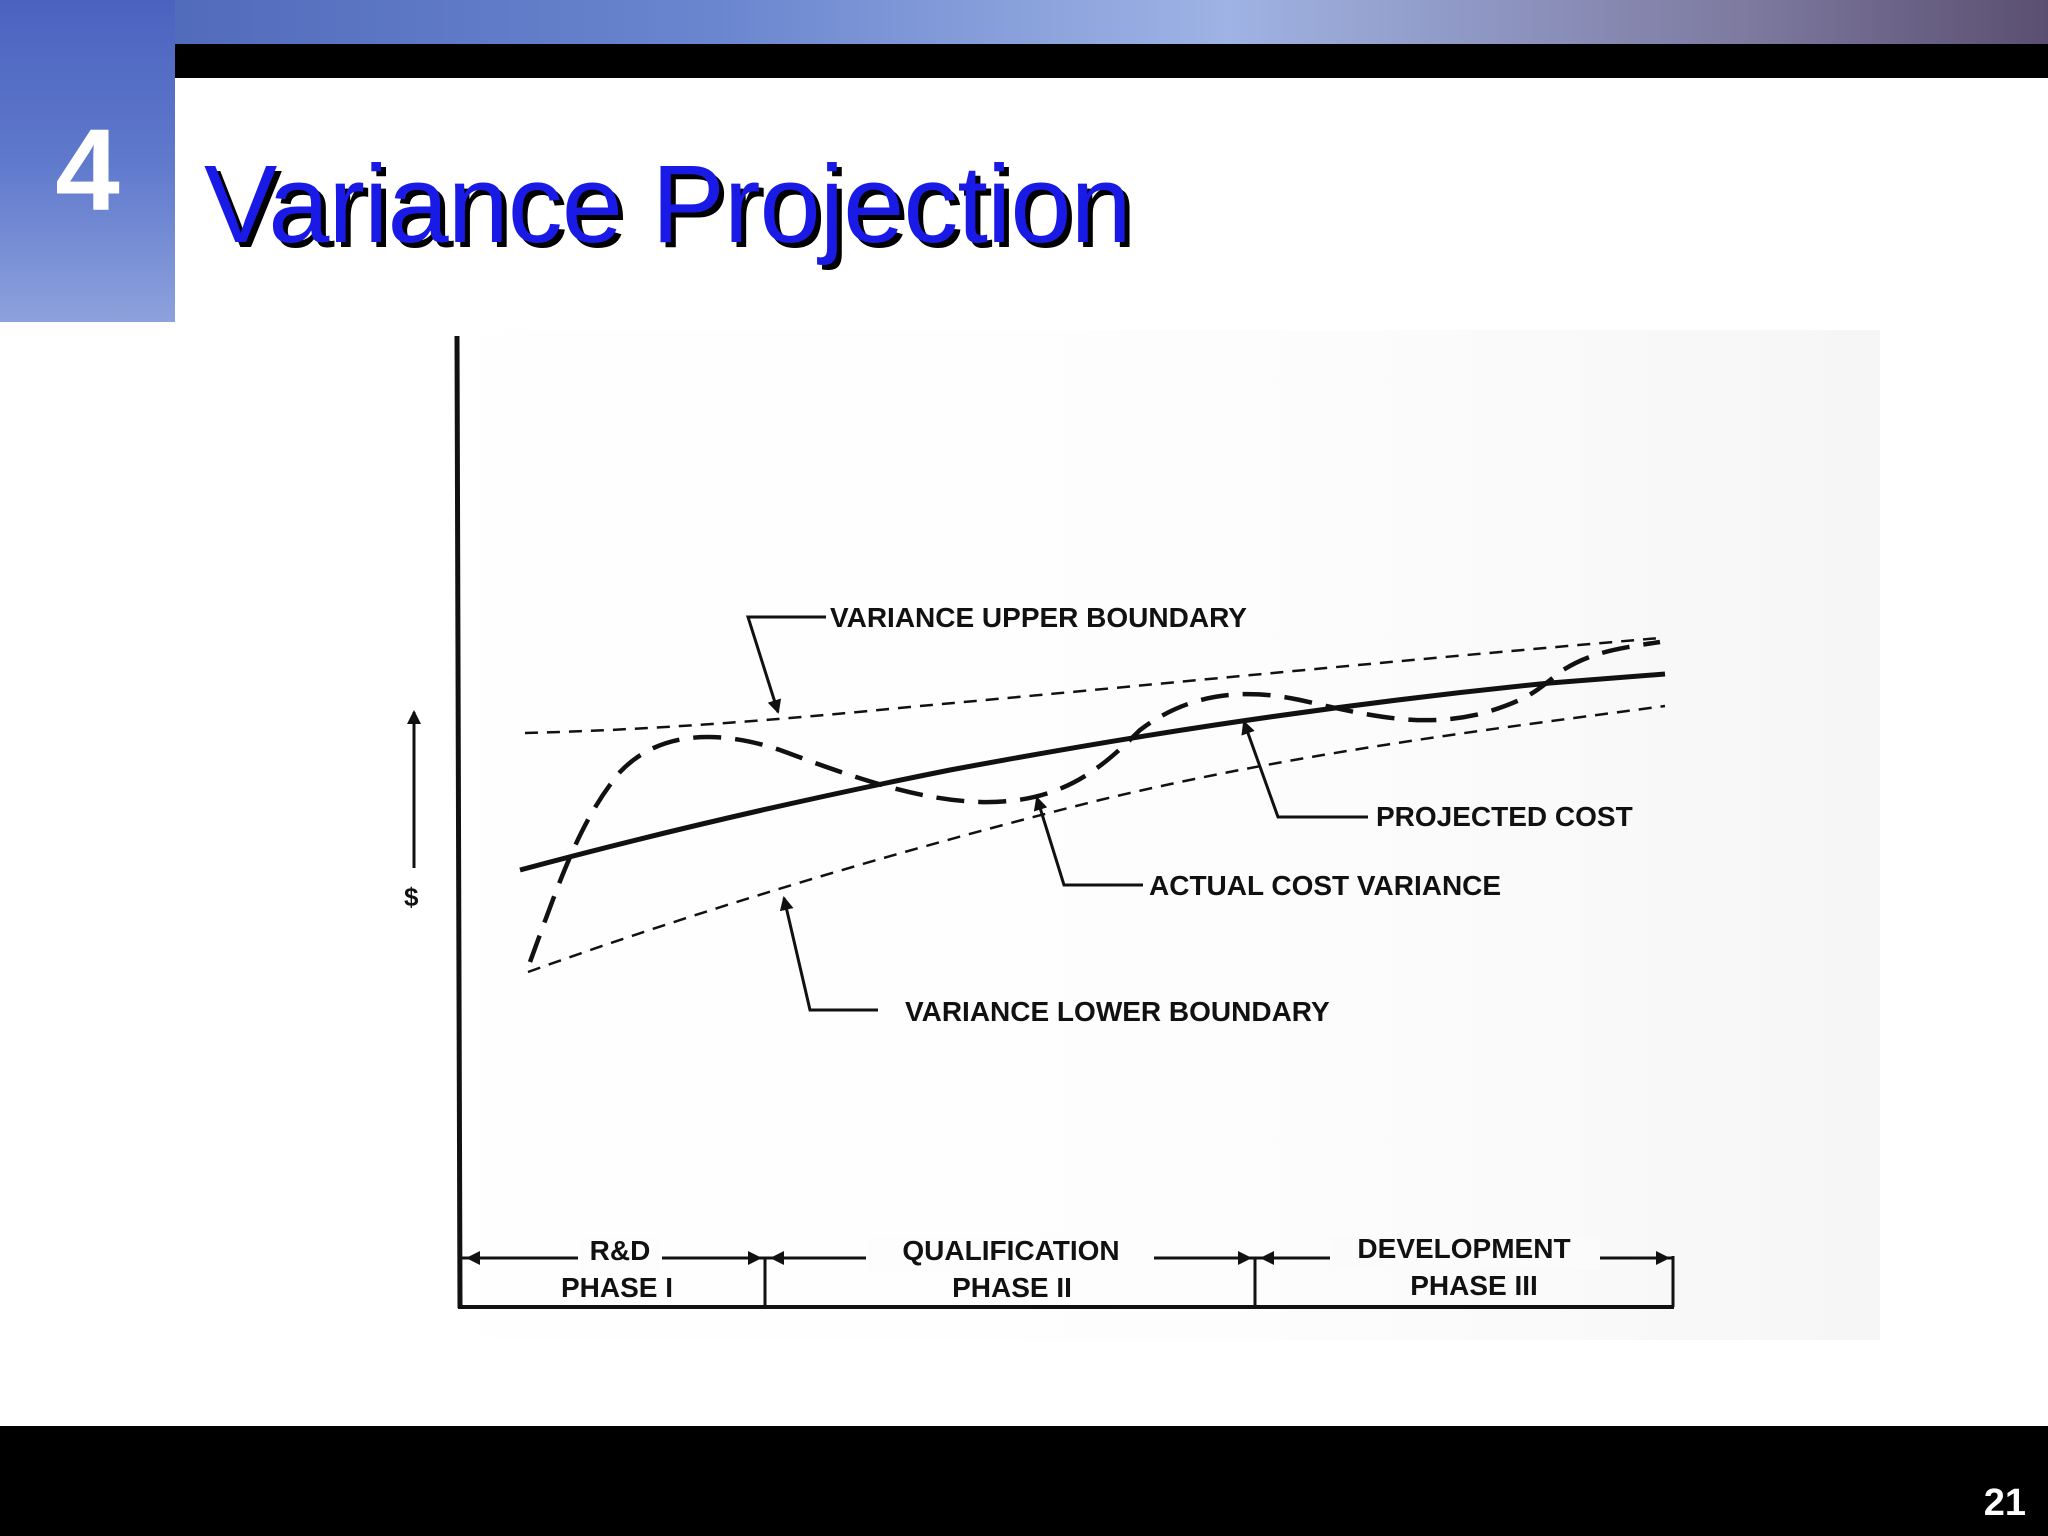 The width and height of the screenshot is (2048, 1536). What do you see at coordinates (2004, 1503) in the screenshot?
I see `slide-number: 21` at bounding box center [2004, 1503].